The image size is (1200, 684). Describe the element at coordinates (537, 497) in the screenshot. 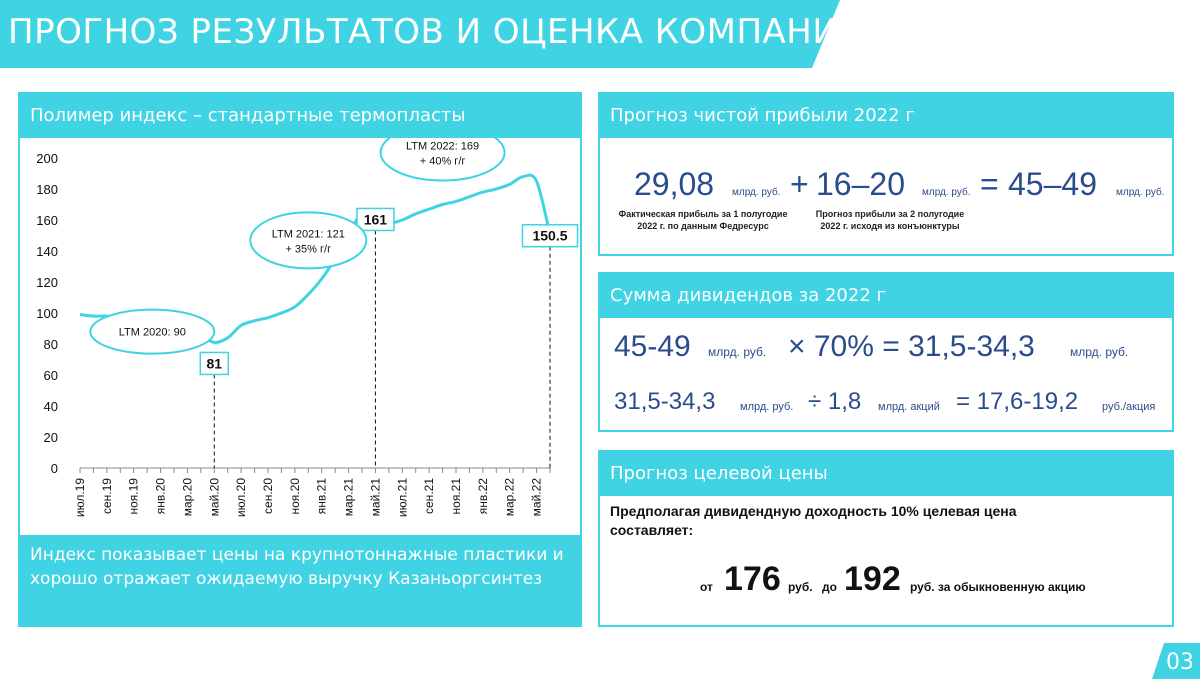

I see `x-tick-label: май.22` at that location.